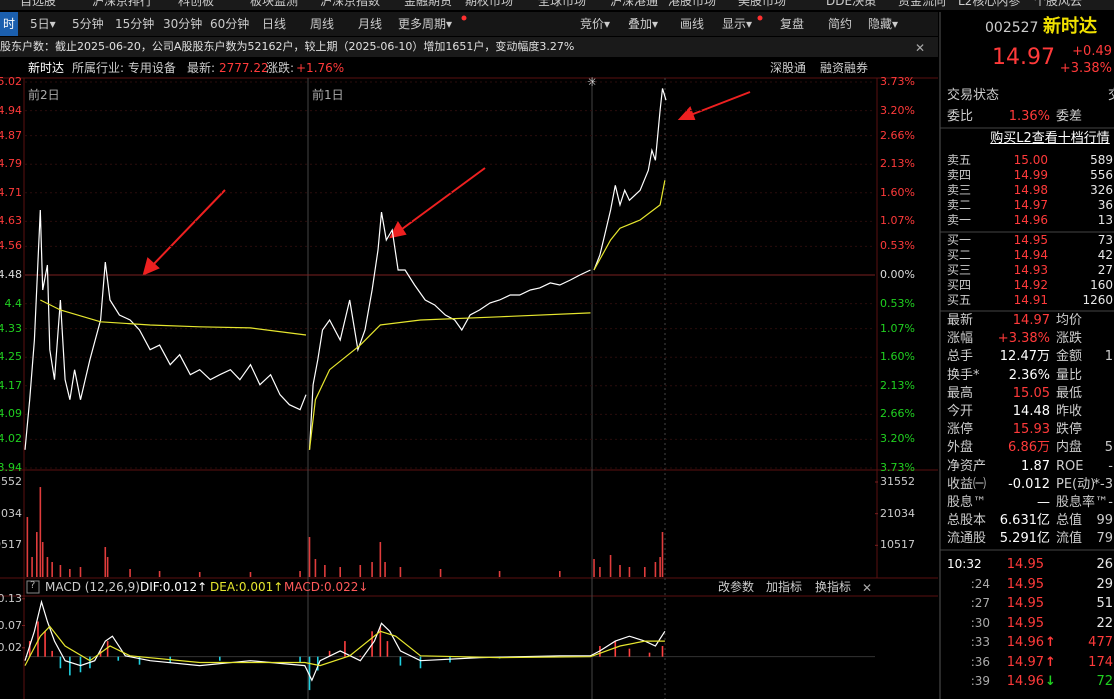  I want to click on menu-item: 金融期货, so click(428, 4).